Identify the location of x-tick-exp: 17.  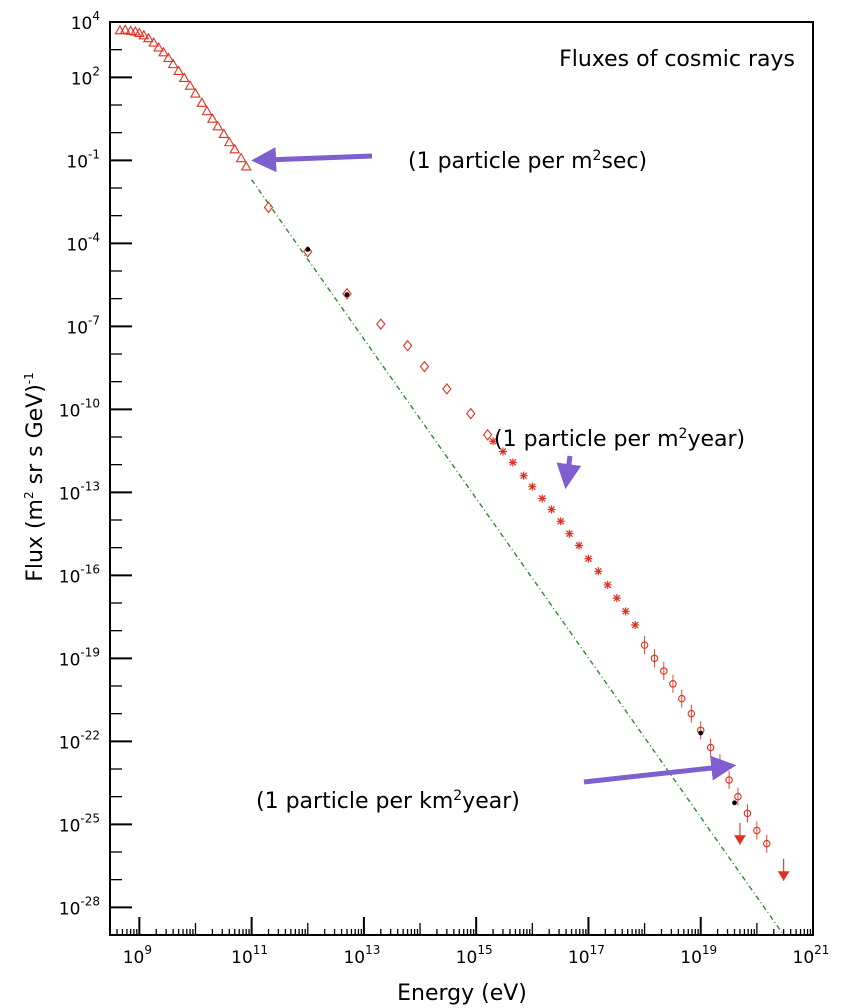
(597, 950).